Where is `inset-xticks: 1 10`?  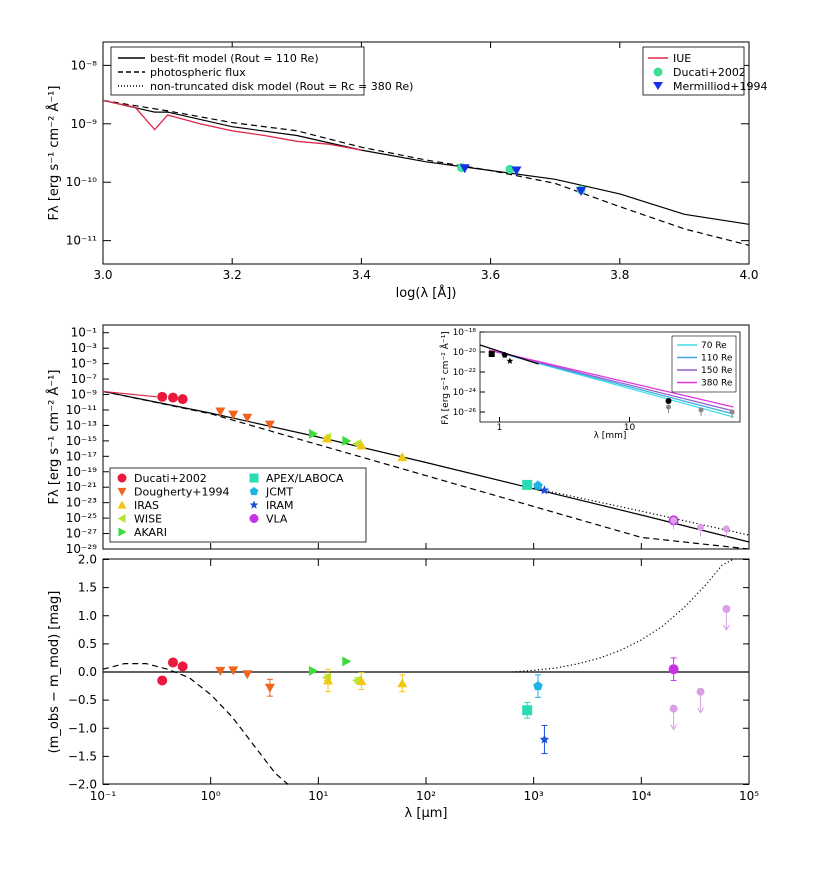
inset-xticks: 1 10 is located at coordinates (566, 425).